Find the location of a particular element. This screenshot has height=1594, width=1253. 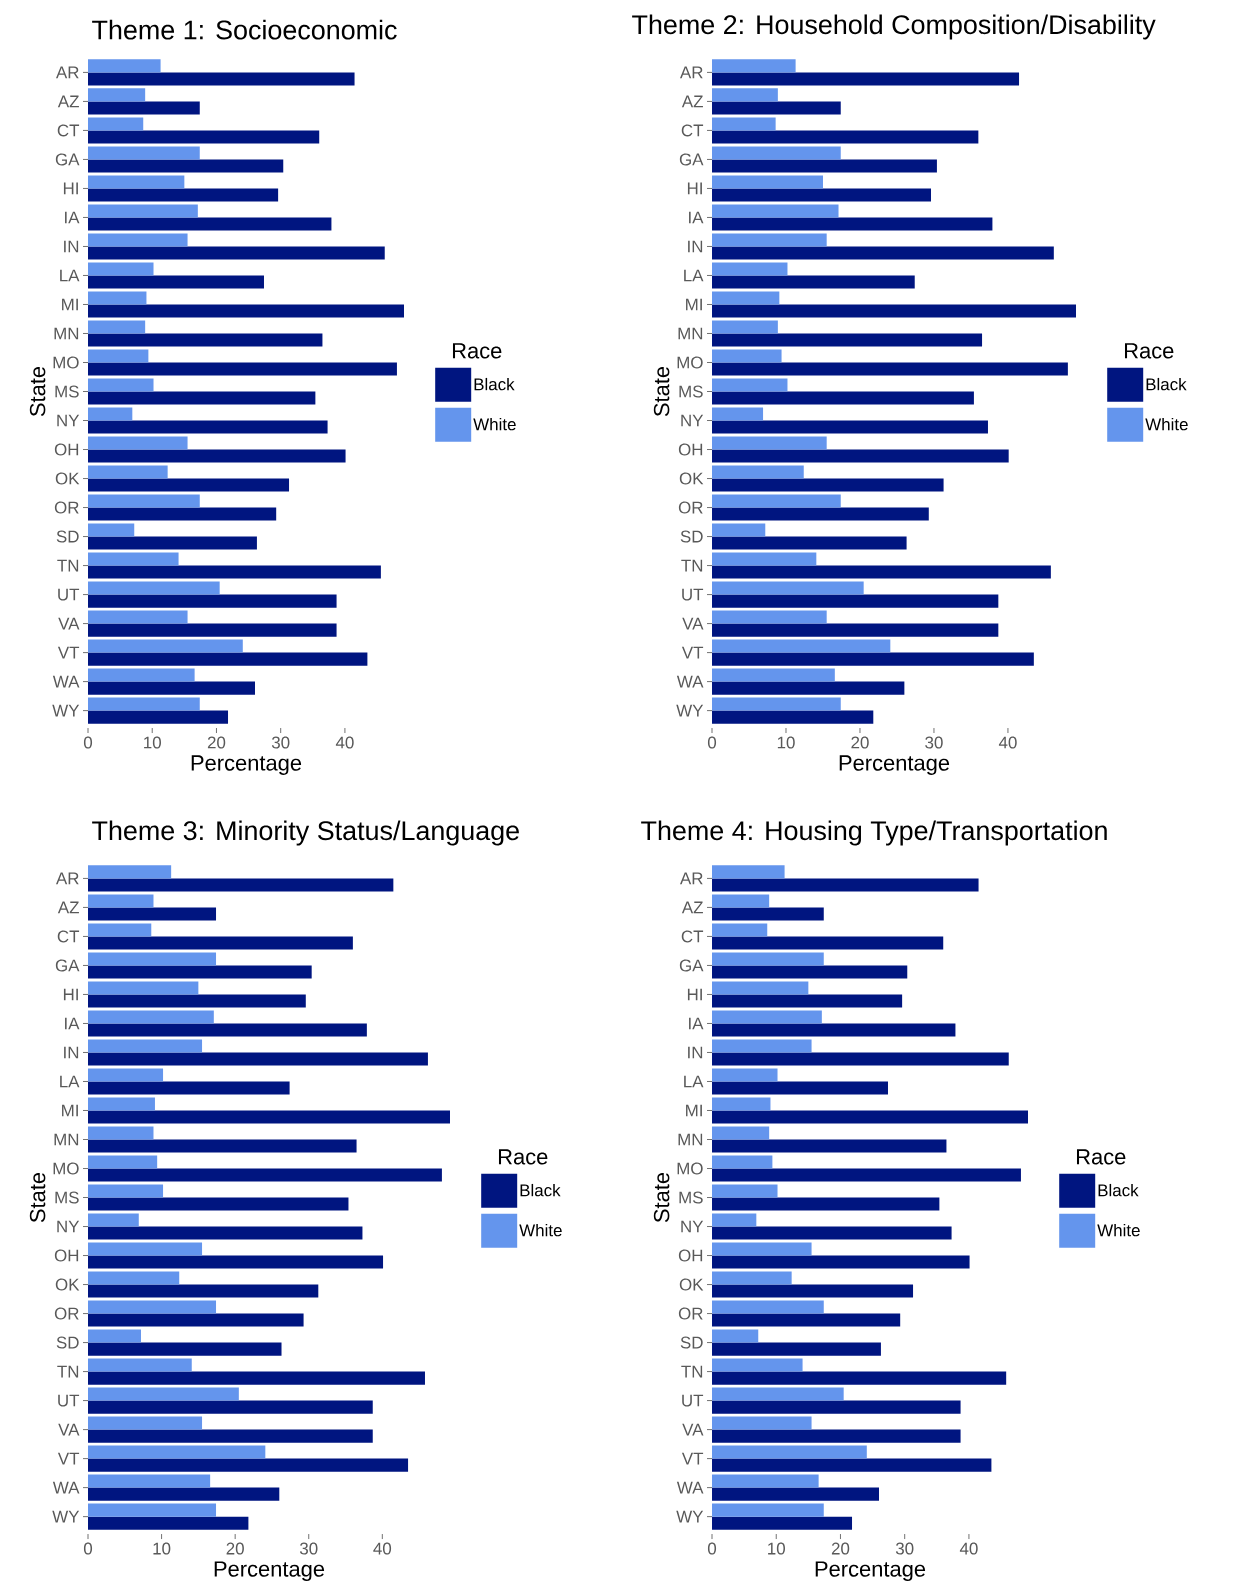

chart-title: Theme 3: Minority Status/Language is located at coordinates (305, 833).